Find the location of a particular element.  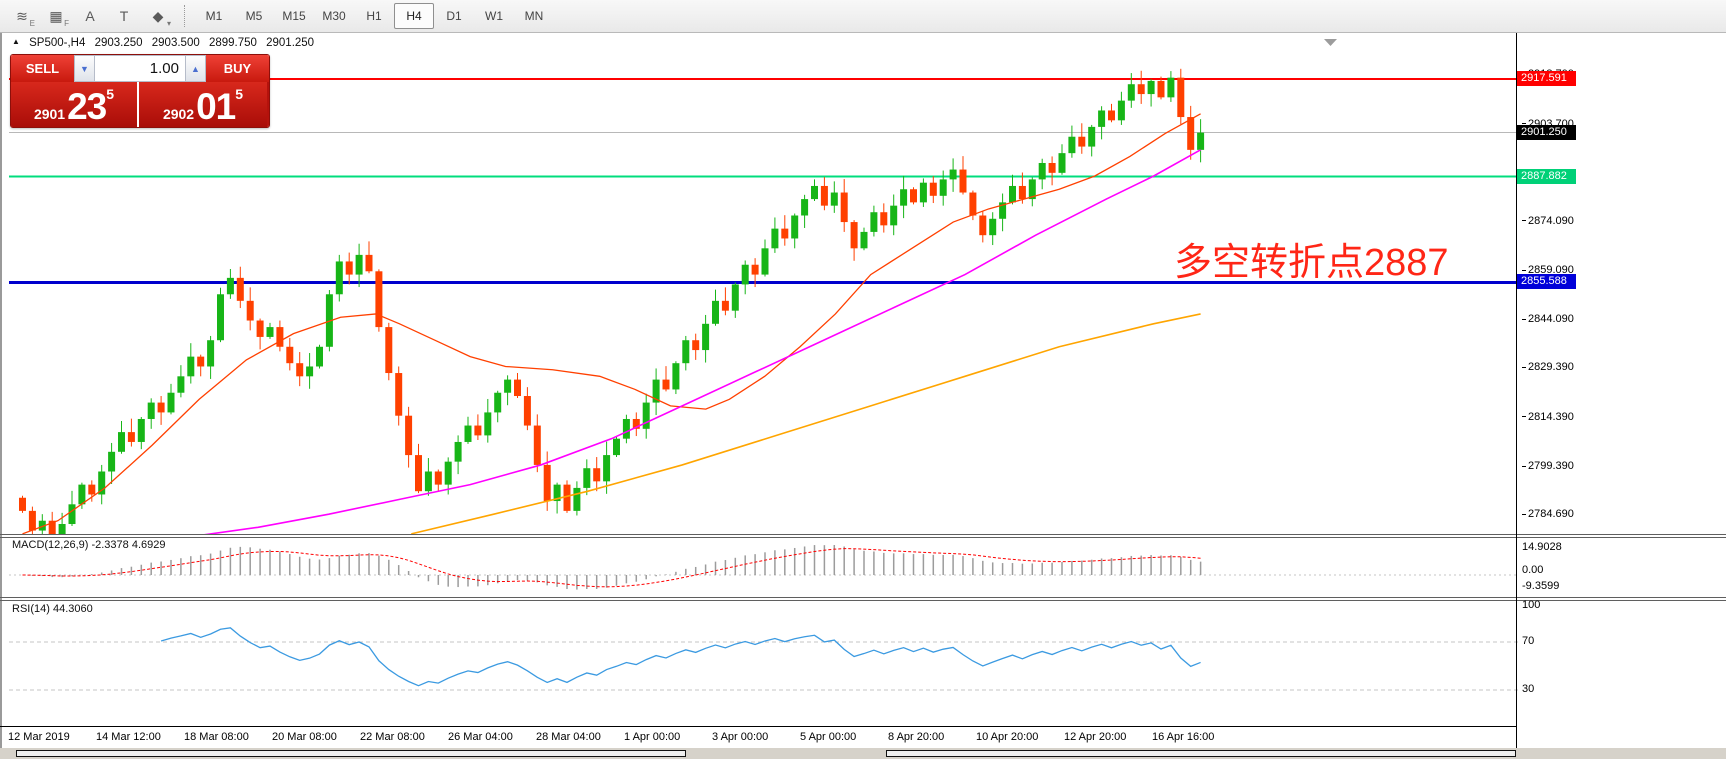

fibonacci-grid-icon-glyph: ▦ is located at coordinates (56, 15).